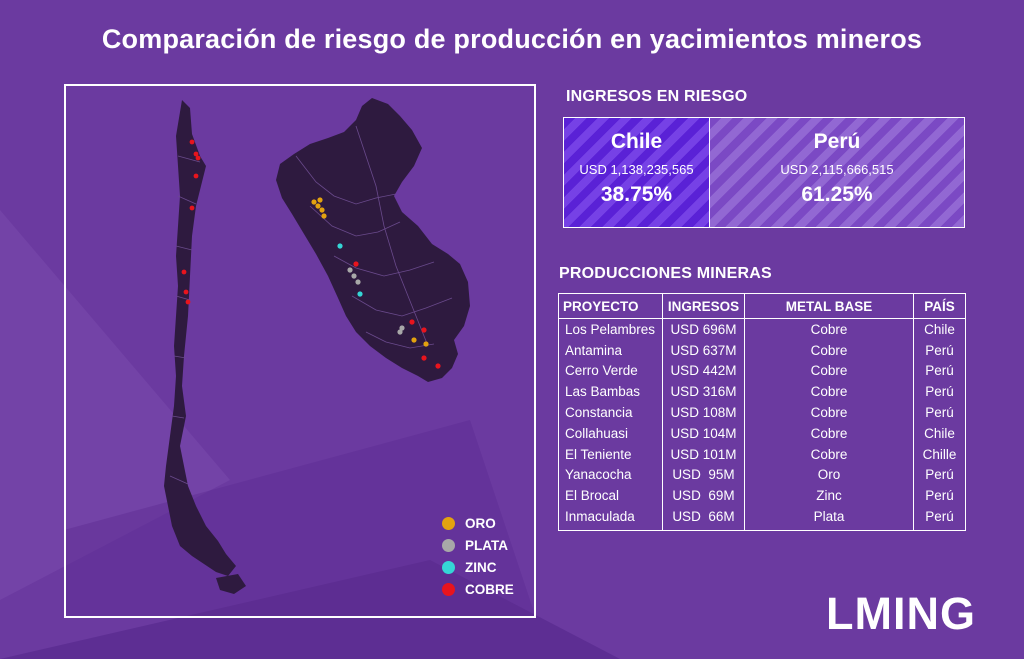 This screenshot has width=1024, height=659. What do you see at coordinates (636, 141) in the screenshot?
I see `risk-country: Chile` at bounding box center [636, 141].